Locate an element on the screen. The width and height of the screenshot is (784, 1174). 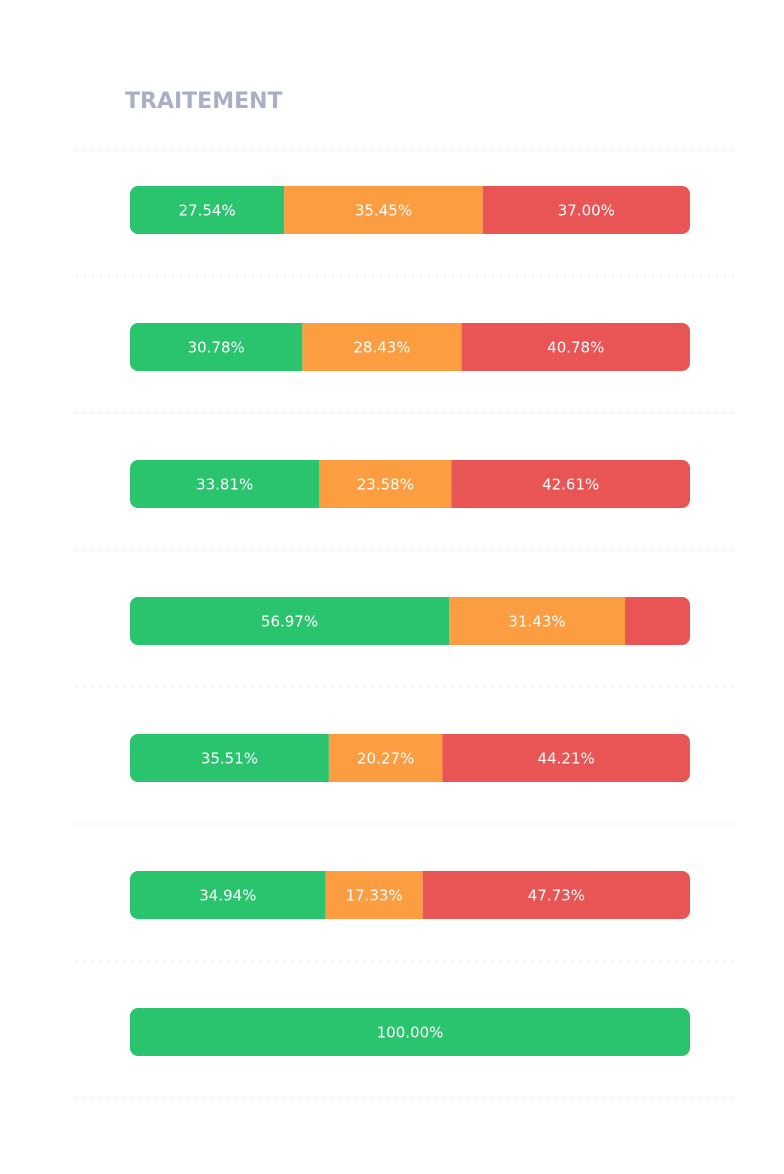
segment-label: 44.21% is located at coordinates (566, 759).